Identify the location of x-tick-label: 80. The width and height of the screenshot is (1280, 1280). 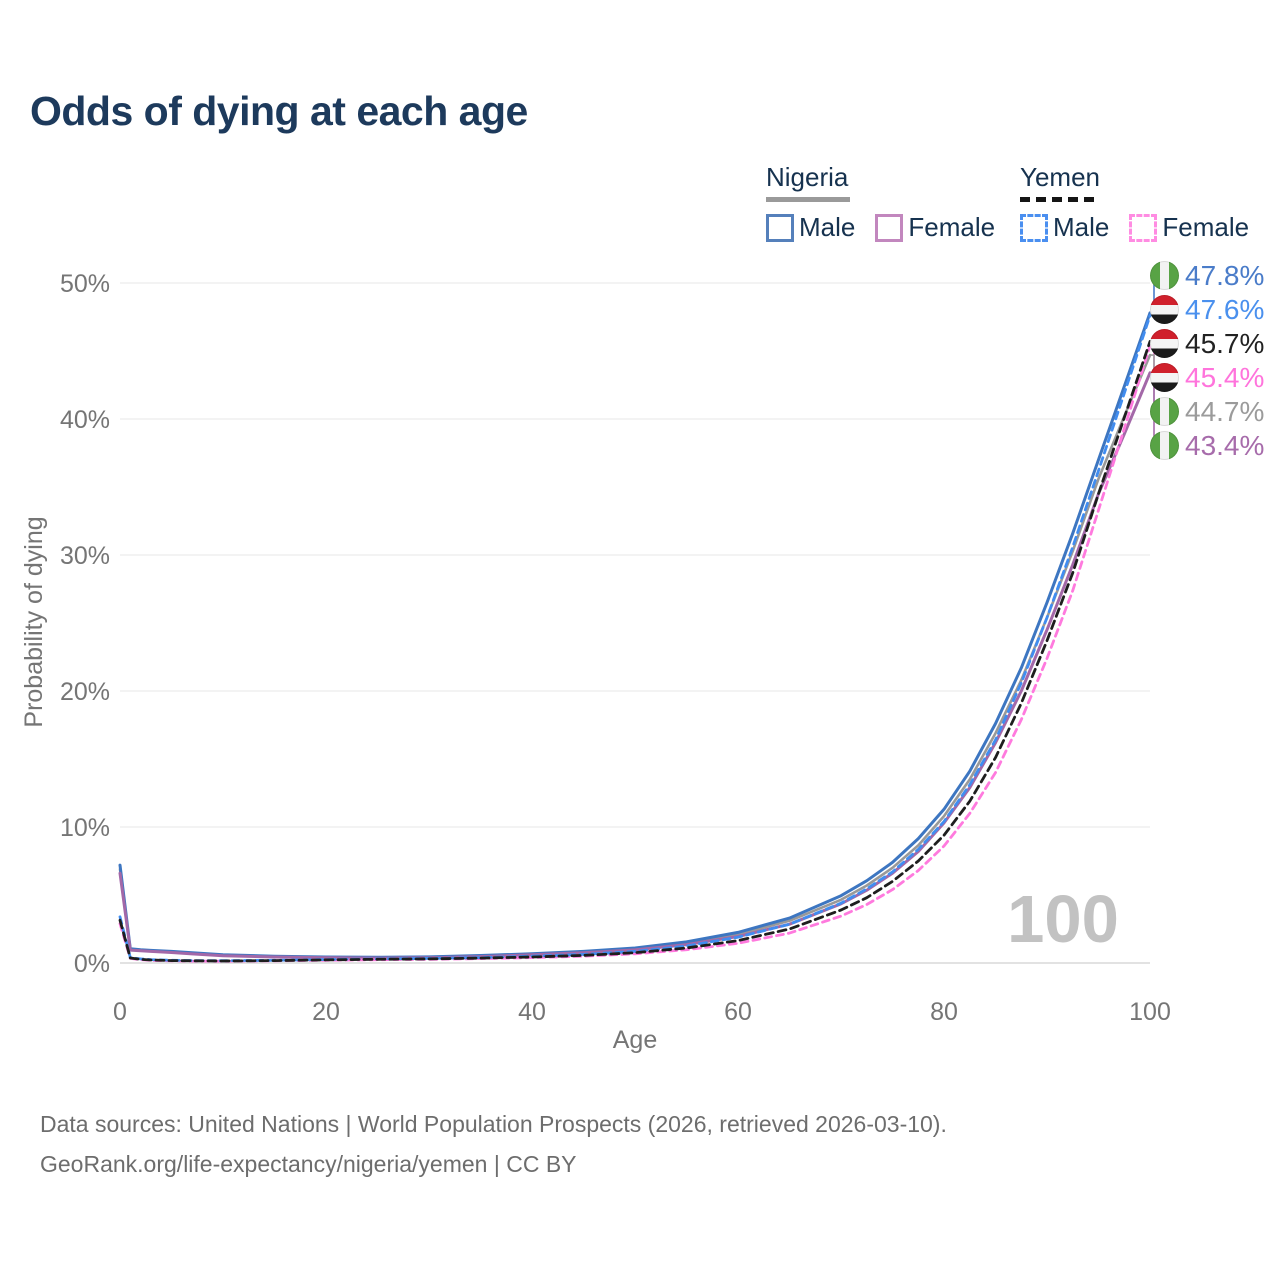
(944, 1012).